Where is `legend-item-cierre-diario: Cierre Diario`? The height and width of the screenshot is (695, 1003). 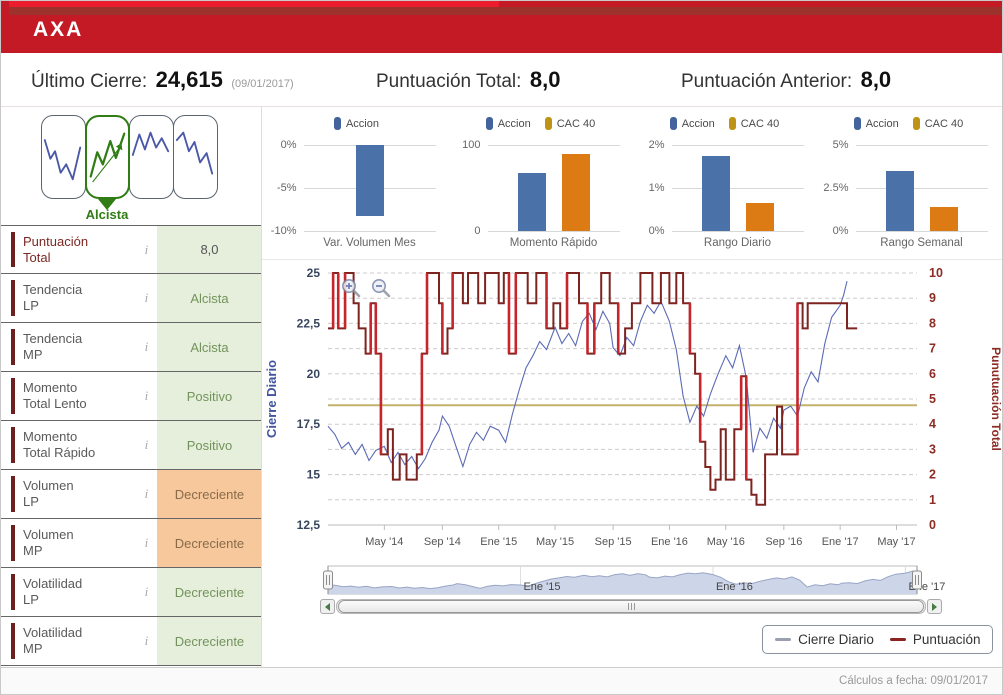
legend-item-cierre-diario: Cierre Diario is located at coordinates (824, 639).